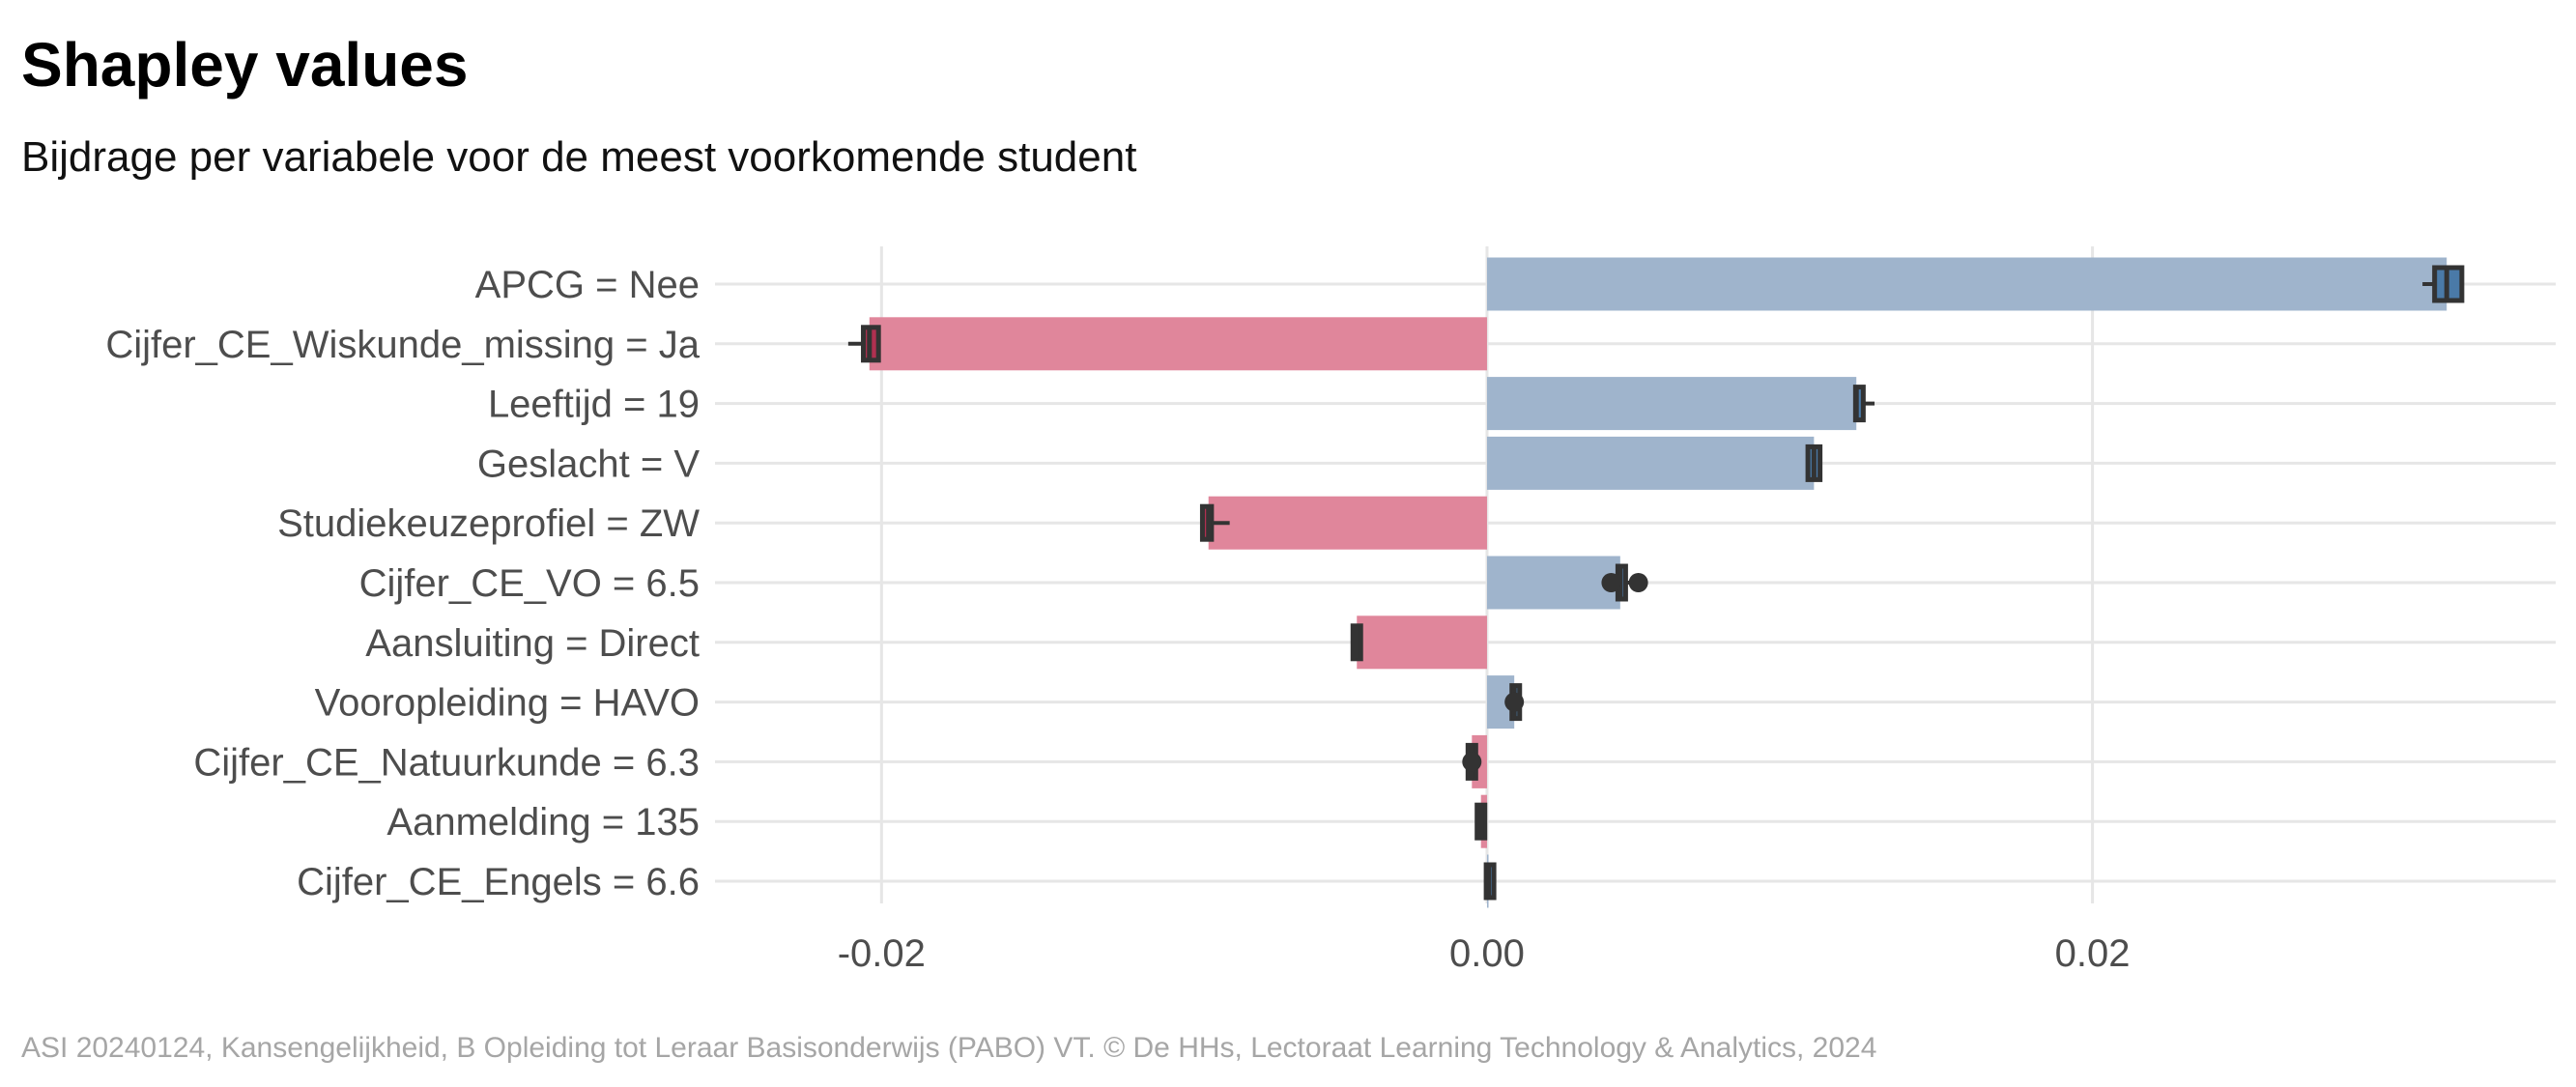 This screenshot has width=2576, height=1087. Describe the element at coordinates (499, 882) in the screenshot. I see `y-tick-label: Cijfer_CE_Engels = 6.6` at that location.